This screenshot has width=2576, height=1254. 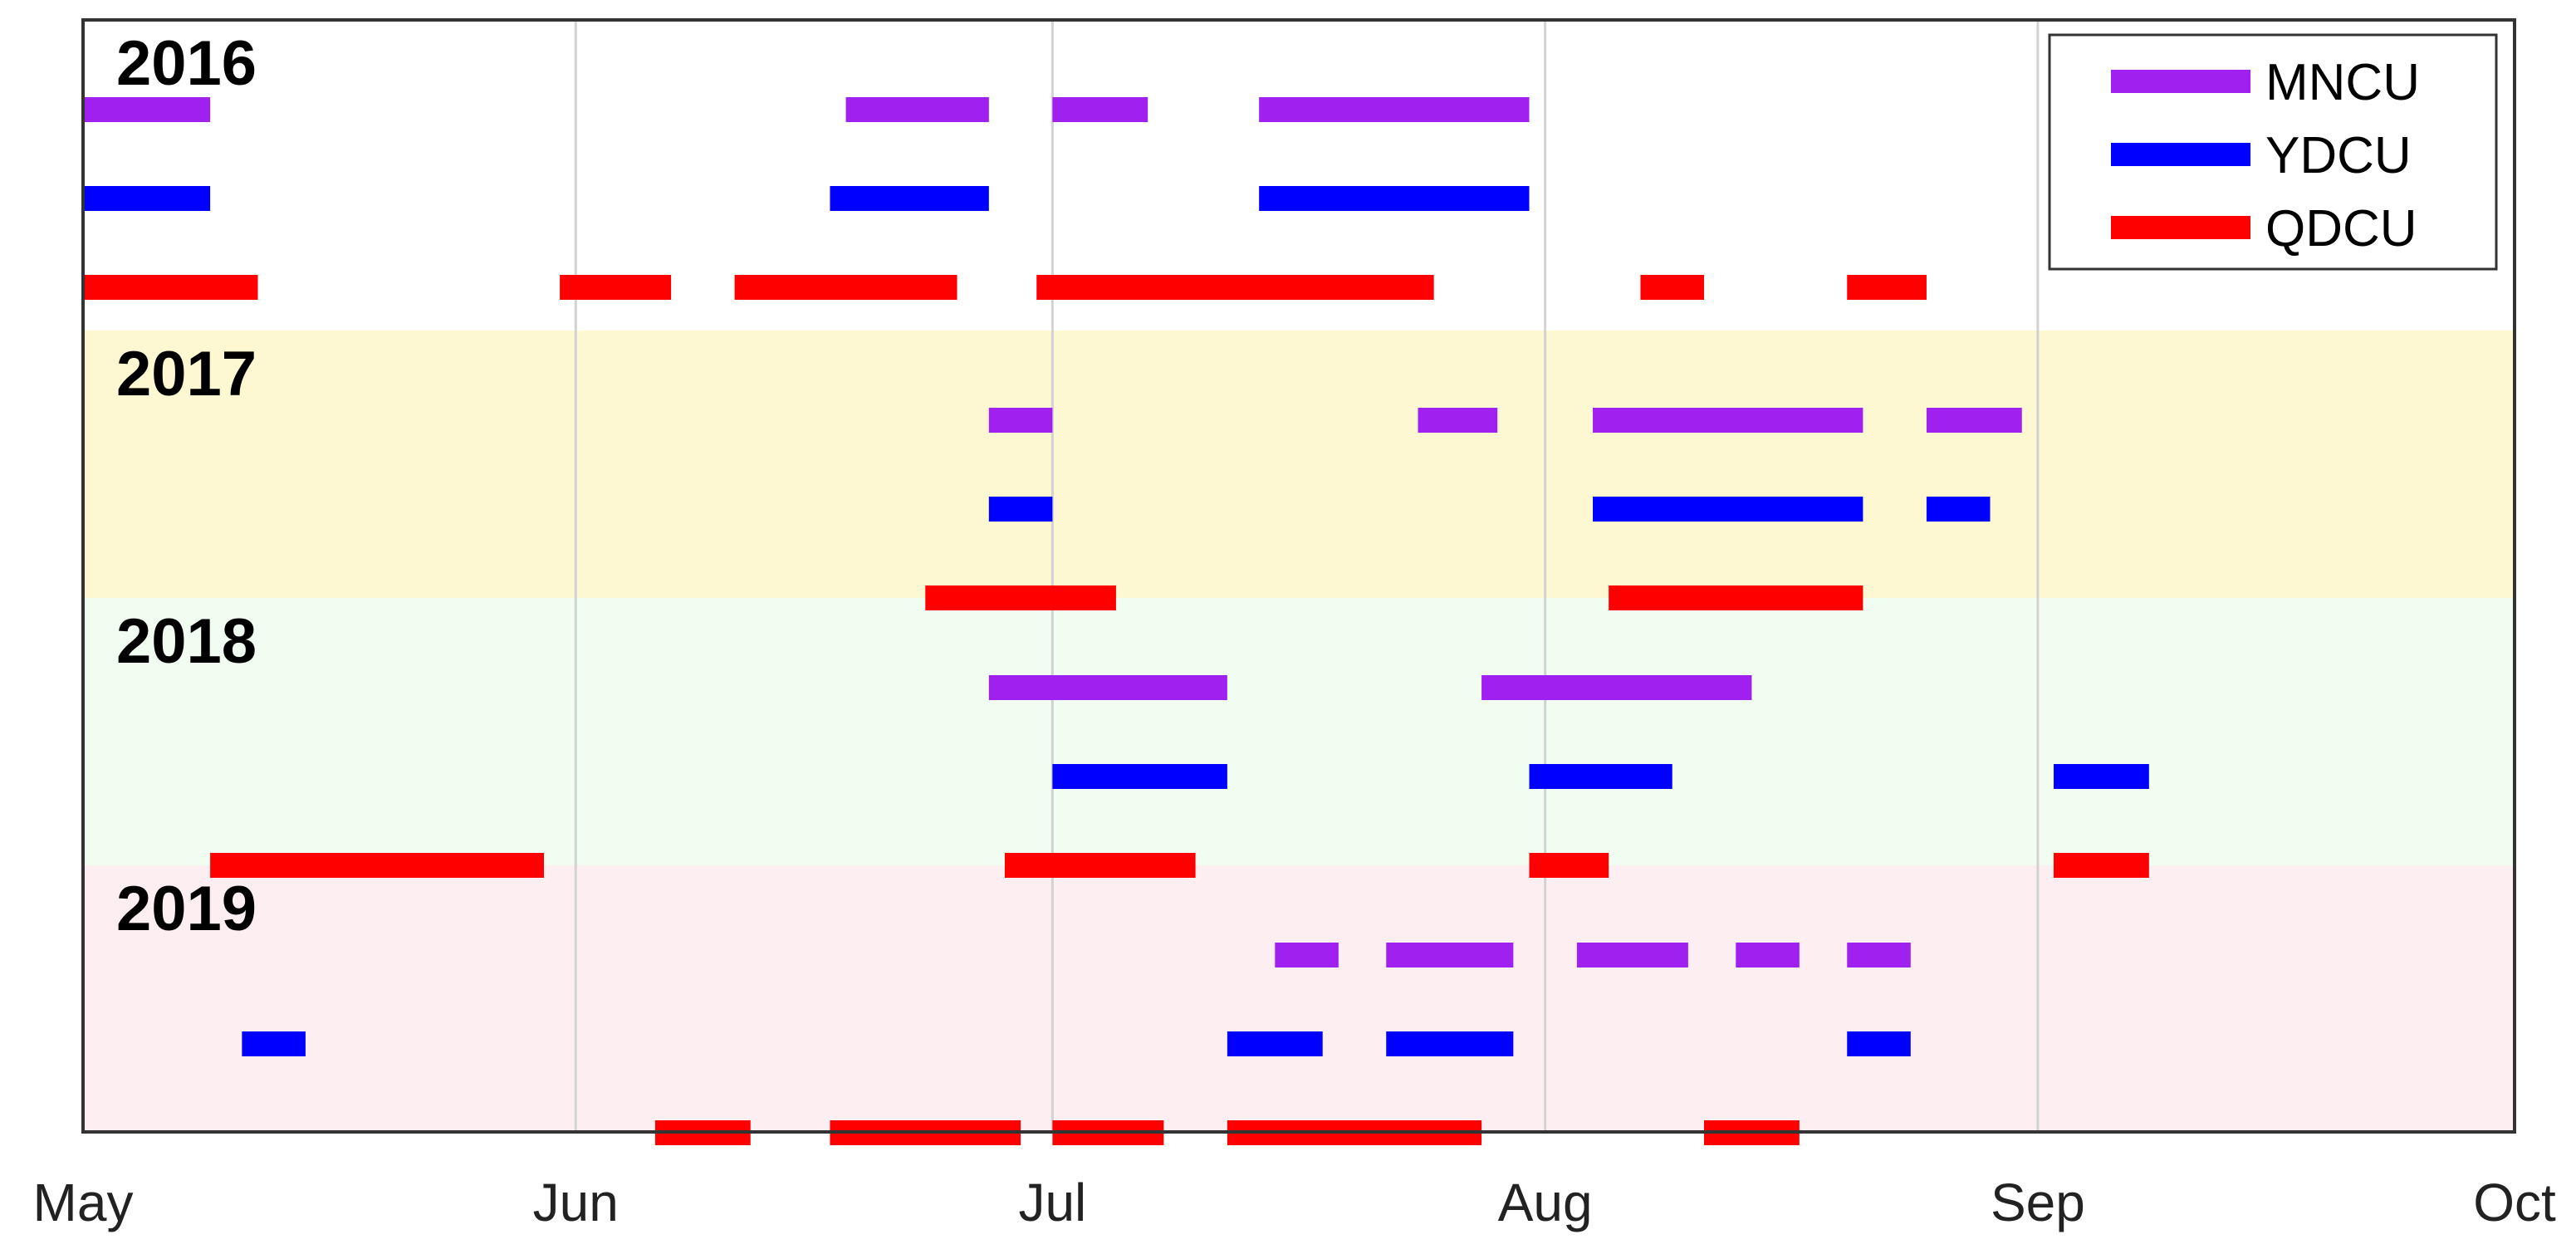 What do you see at coordinates (2180, 81) in the screenshot?
I see `legend-swatch-mncu` at bounding box center [2180, 81].